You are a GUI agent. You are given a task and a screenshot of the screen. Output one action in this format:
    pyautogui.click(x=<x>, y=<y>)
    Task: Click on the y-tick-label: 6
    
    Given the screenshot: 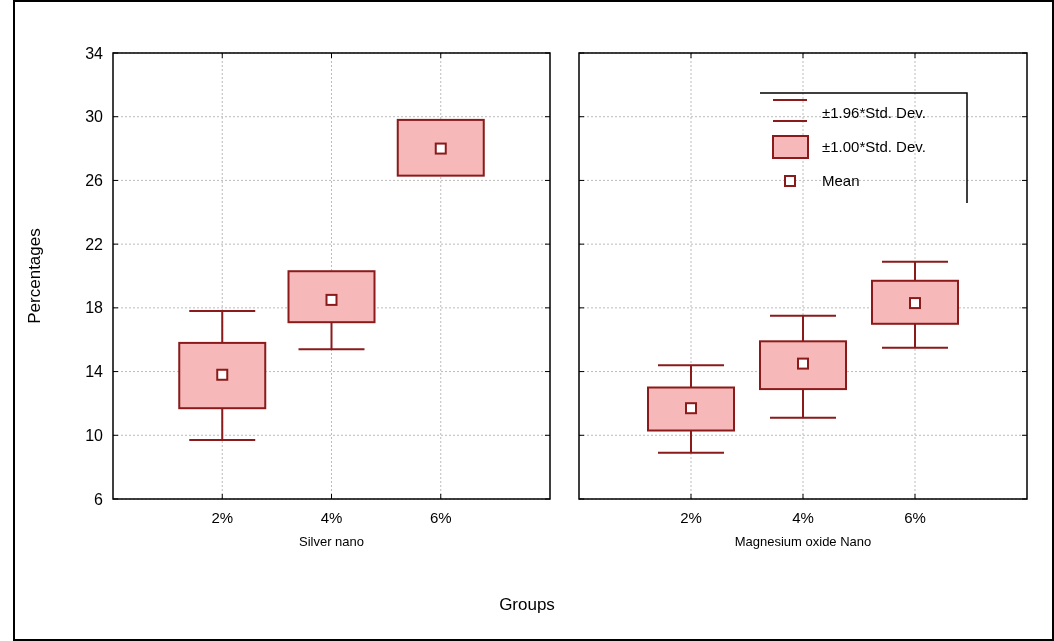 What is the action you would take?
    pyautogui.click(x=99, y=499)
    